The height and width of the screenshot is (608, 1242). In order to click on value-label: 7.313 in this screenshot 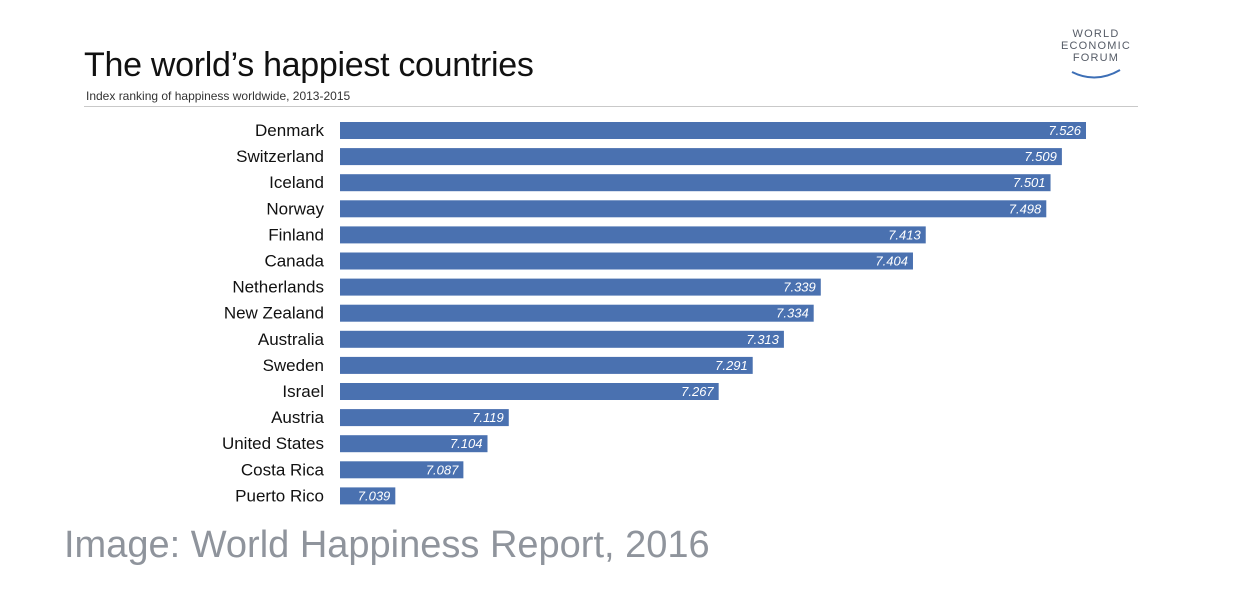, I will do `click(762, 339)`.